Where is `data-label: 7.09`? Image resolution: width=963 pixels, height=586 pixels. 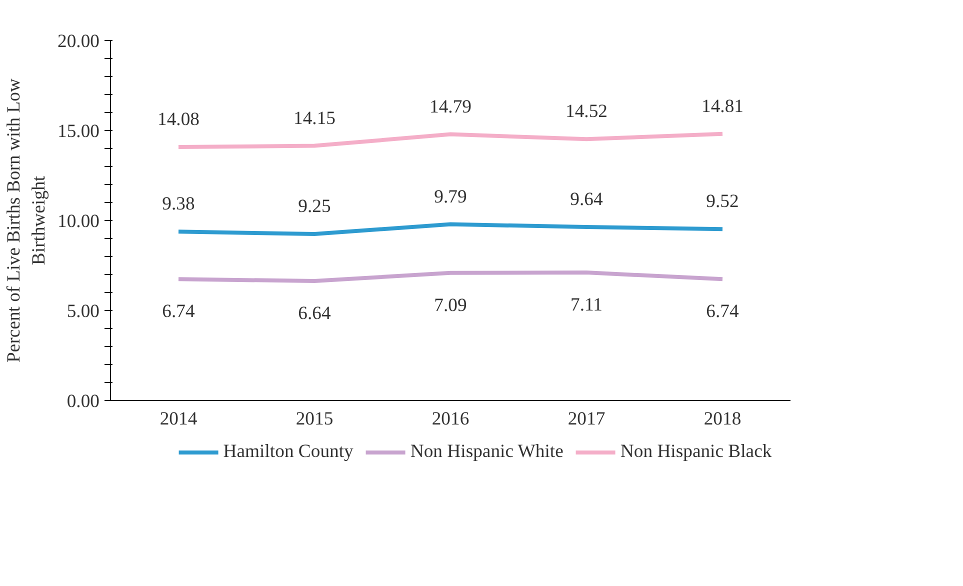 data-label: 7.09 is located at coordinates (450, 305).